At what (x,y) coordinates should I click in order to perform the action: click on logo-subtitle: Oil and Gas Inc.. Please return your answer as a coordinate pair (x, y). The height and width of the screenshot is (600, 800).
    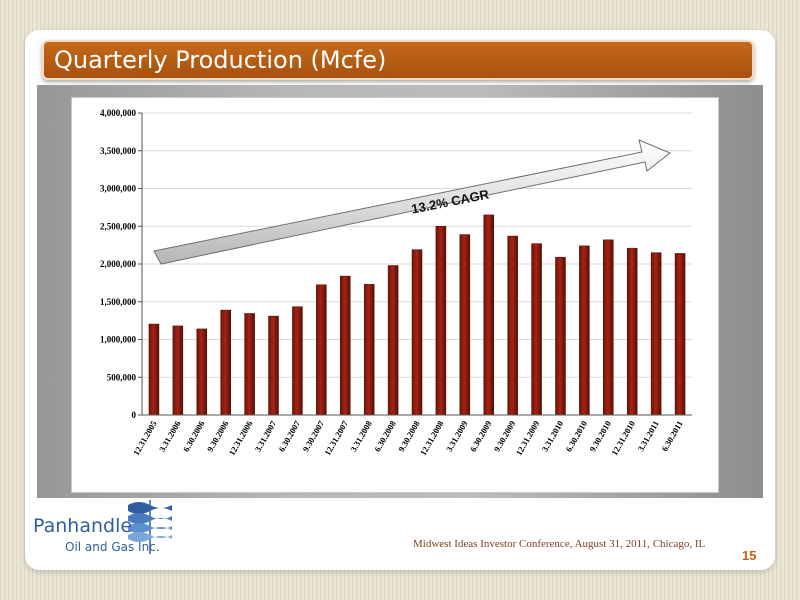
    Looking at the image, I should click on (112, 547).